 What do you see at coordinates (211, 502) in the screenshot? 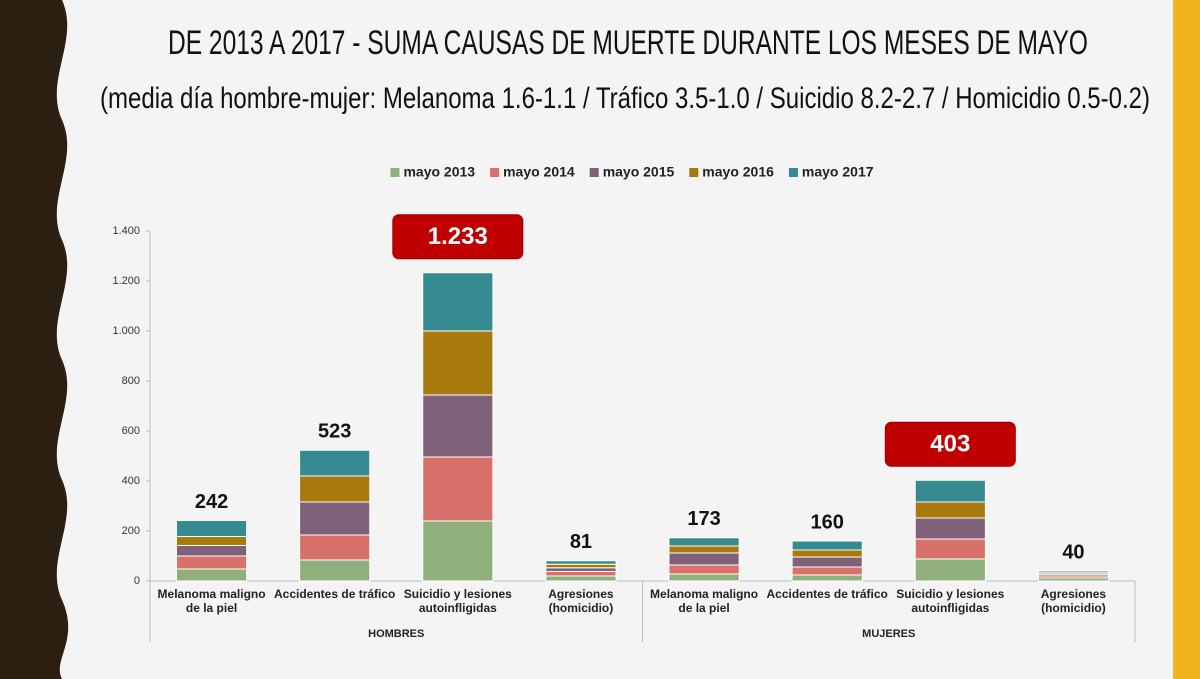
I see `total-label: 242` at bounding box center [211, 502].